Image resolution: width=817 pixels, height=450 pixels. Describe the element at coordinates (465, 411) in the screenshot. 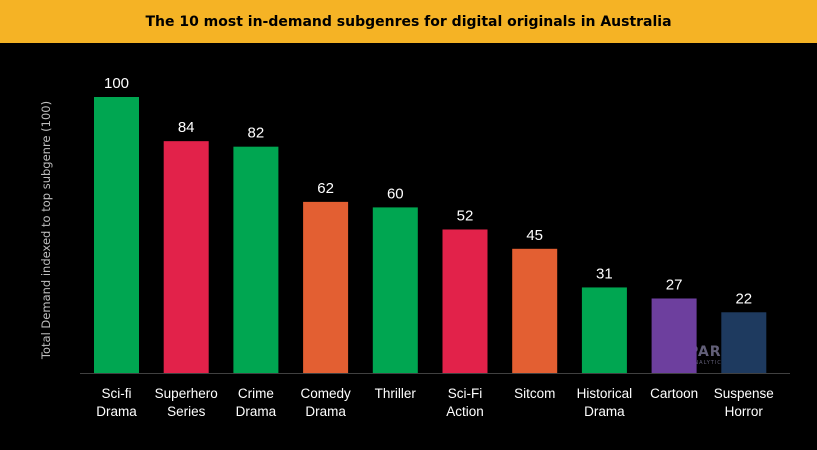

I see `category-label-line: Action` at that location.